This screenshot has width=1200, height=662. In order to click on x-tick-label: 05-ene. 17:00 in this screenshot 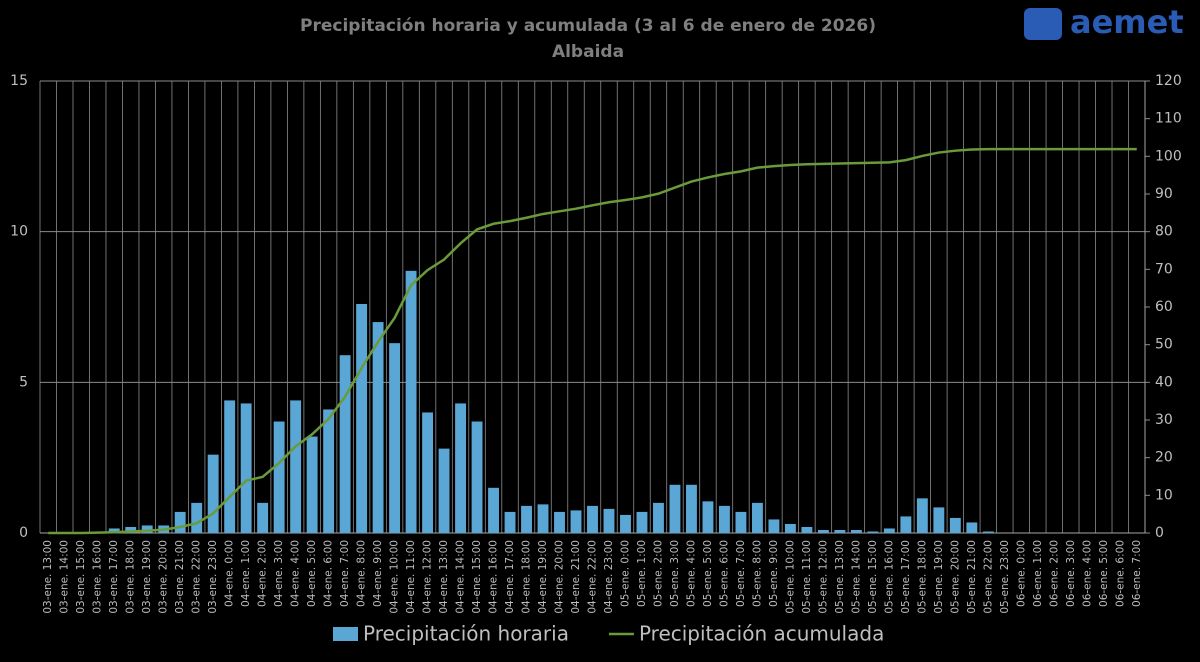, I will do `click(906, 577)`.